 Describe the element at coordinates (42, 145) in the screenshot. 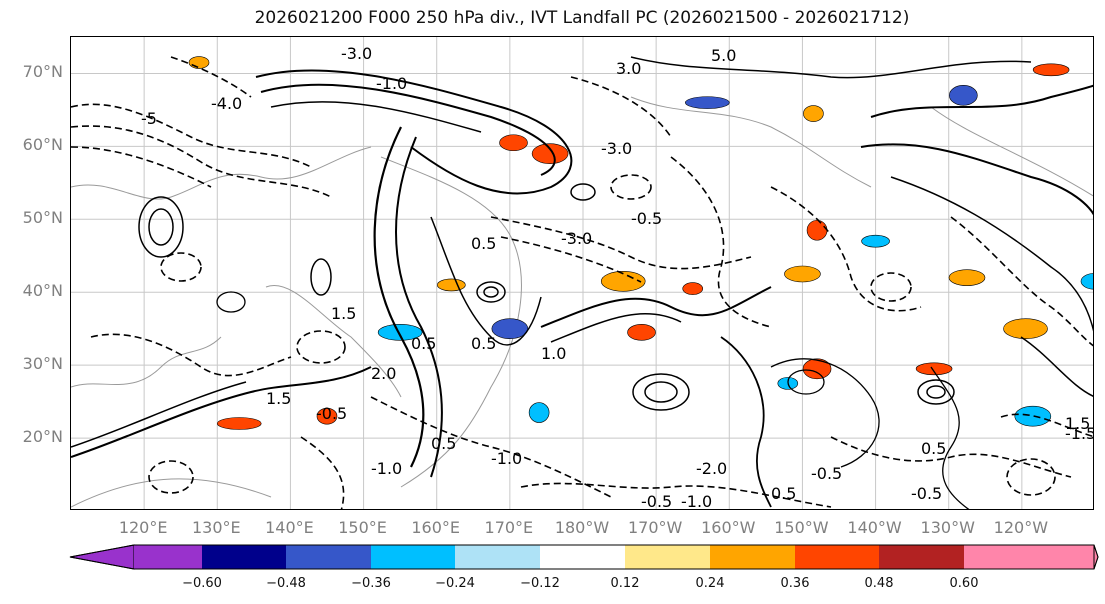

I see `lat-label: 60°N` at that location.